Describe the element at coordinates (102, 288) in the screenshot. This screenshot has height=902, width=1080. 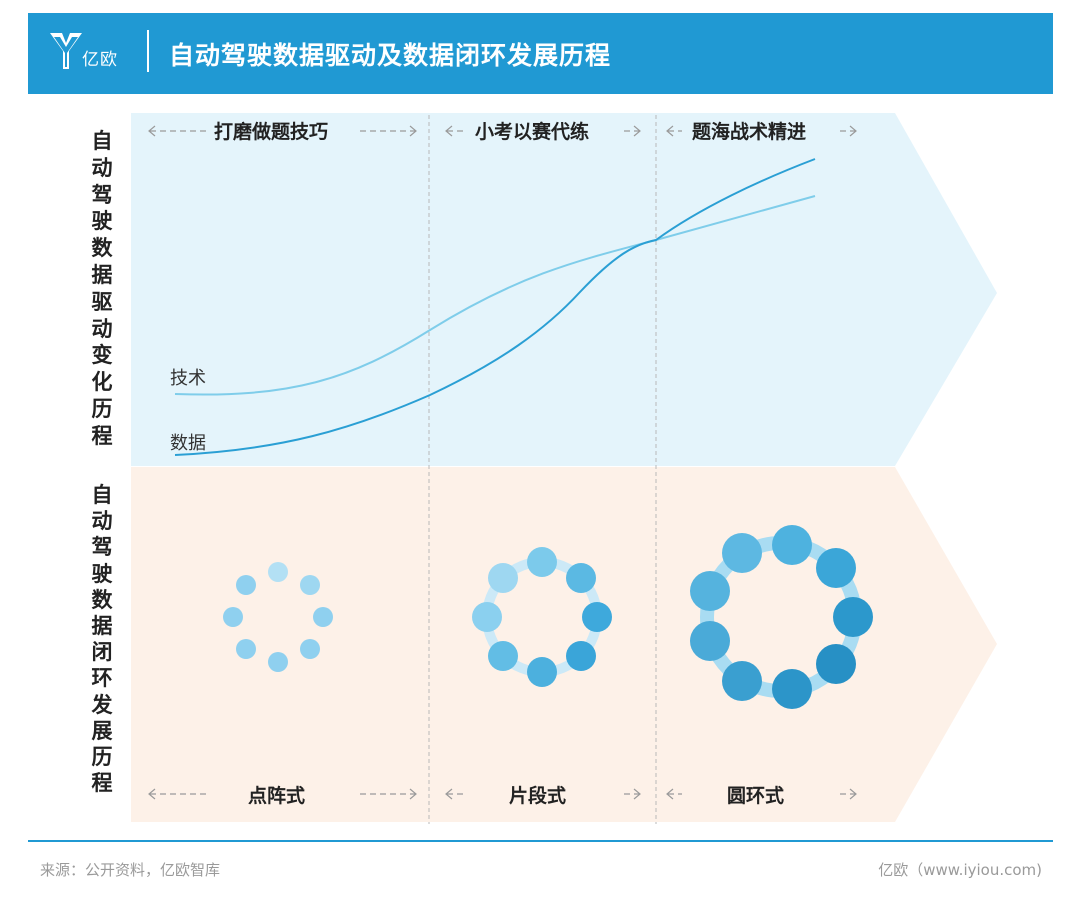
I see `top-row-label: 自动驾驶数据驱动变化历程` at that location.